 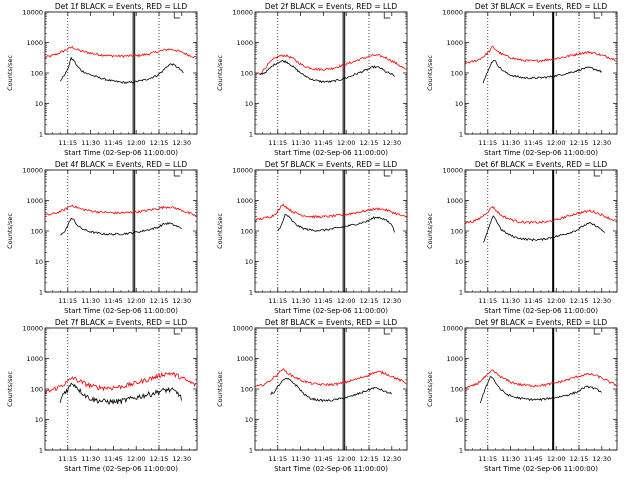 I want to click on panel-title: Det 7f BLACK = Events, RED = LLD, so click(x=121, y=322).